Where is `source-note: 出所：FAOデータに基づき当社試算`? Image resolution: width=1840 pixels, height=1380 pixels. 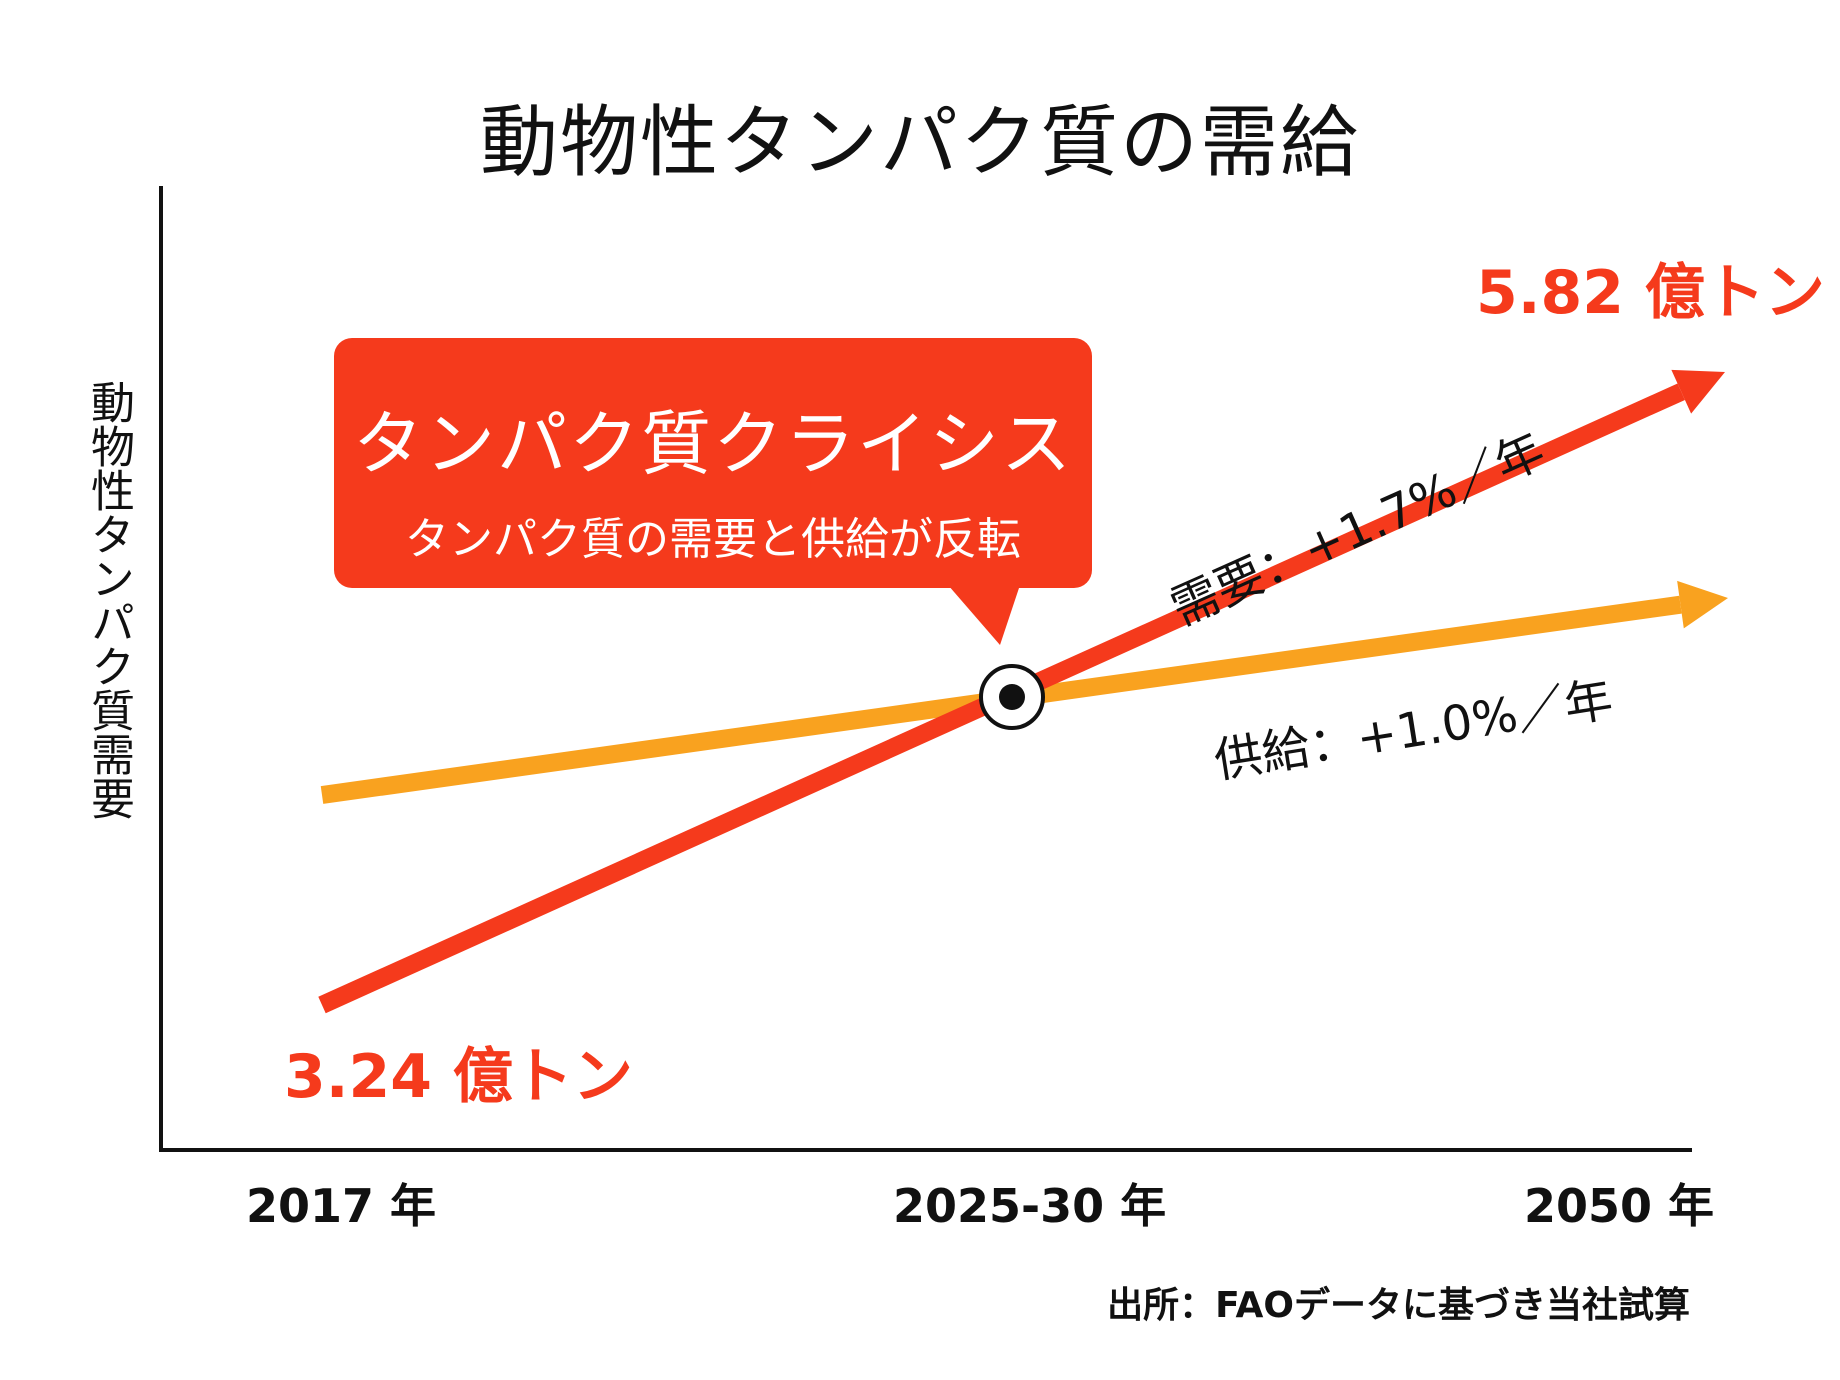
source-note: 出所：FAOデータに基づき当社試算 is located at coordinates (1398, 1305).